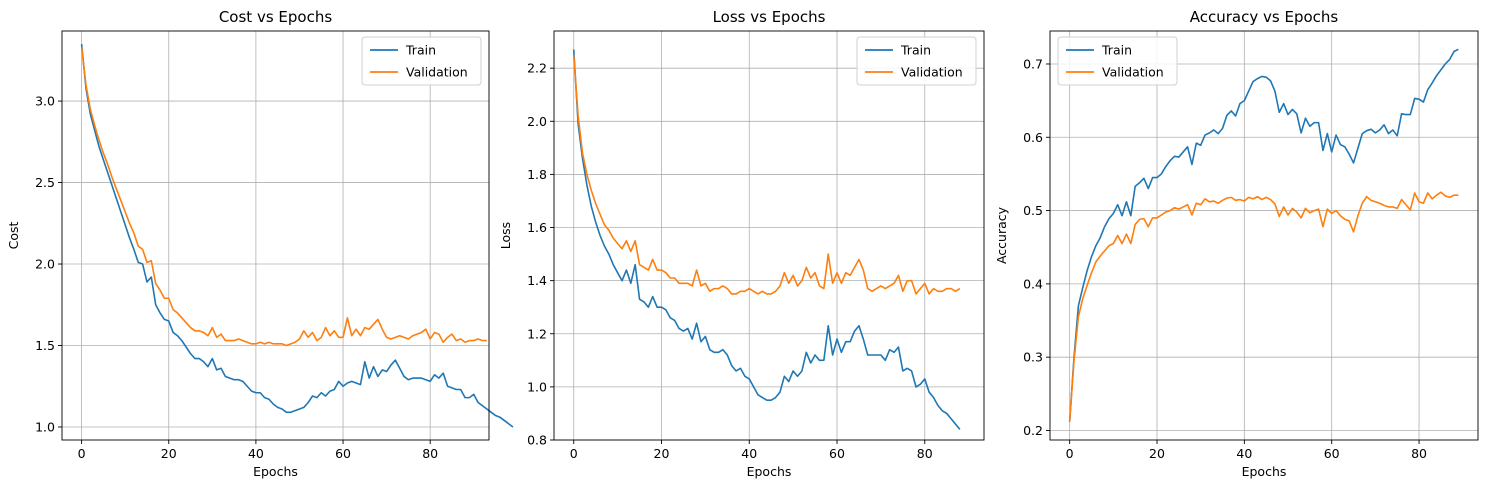  I want to click on y-tick-label: 1.5, so click(45, 345).